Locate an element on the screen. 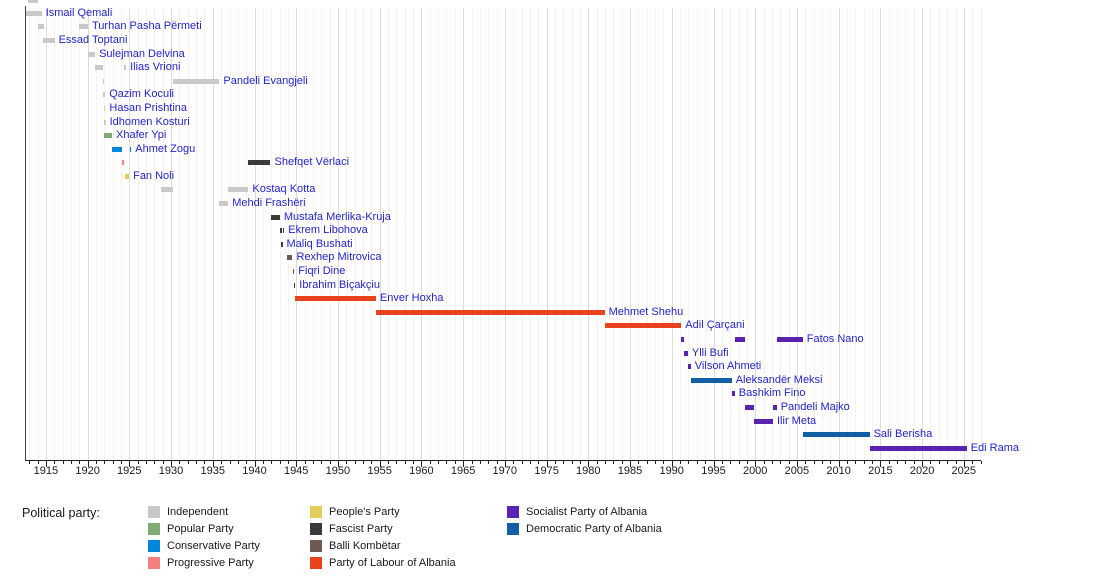 Image resolution: width=1100 pixels, height=578 pixels. person-label: Adil Çarçani is located at coordinates (715, 325).